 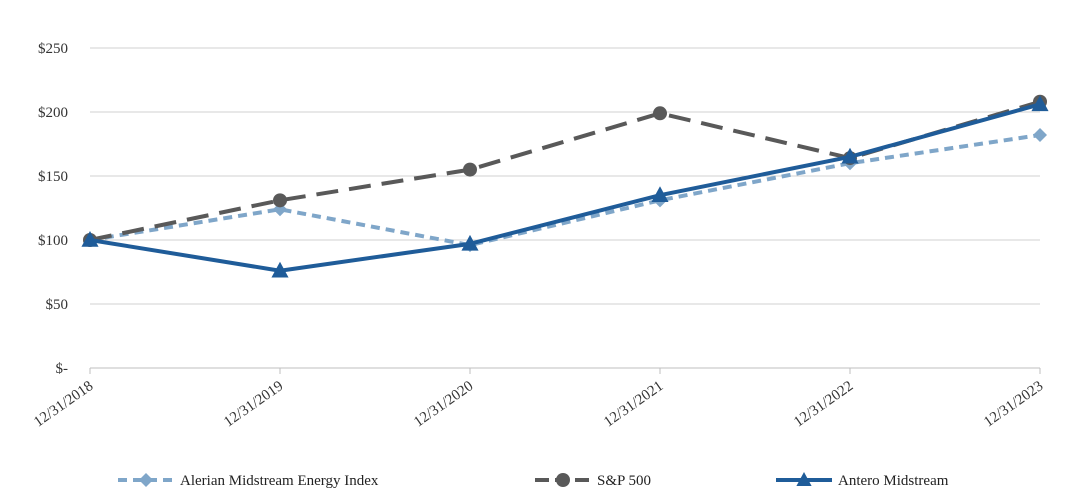 What do you see at coordinates (53, 49) in the screenshot?
I see `y-tick-label: $250` at bounding box center [53, 49].